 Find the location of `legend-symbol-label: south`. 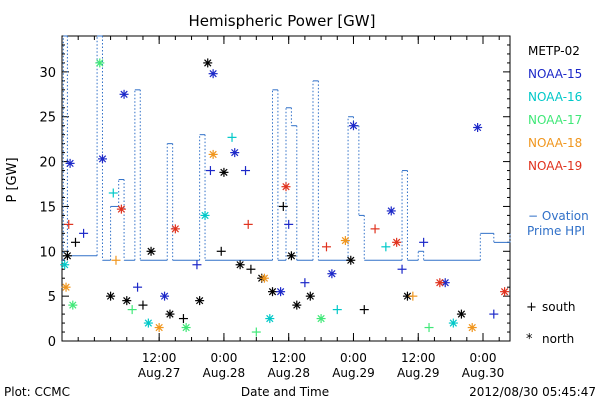

legend-symbol-label: south is located at coordinates (559, 307).